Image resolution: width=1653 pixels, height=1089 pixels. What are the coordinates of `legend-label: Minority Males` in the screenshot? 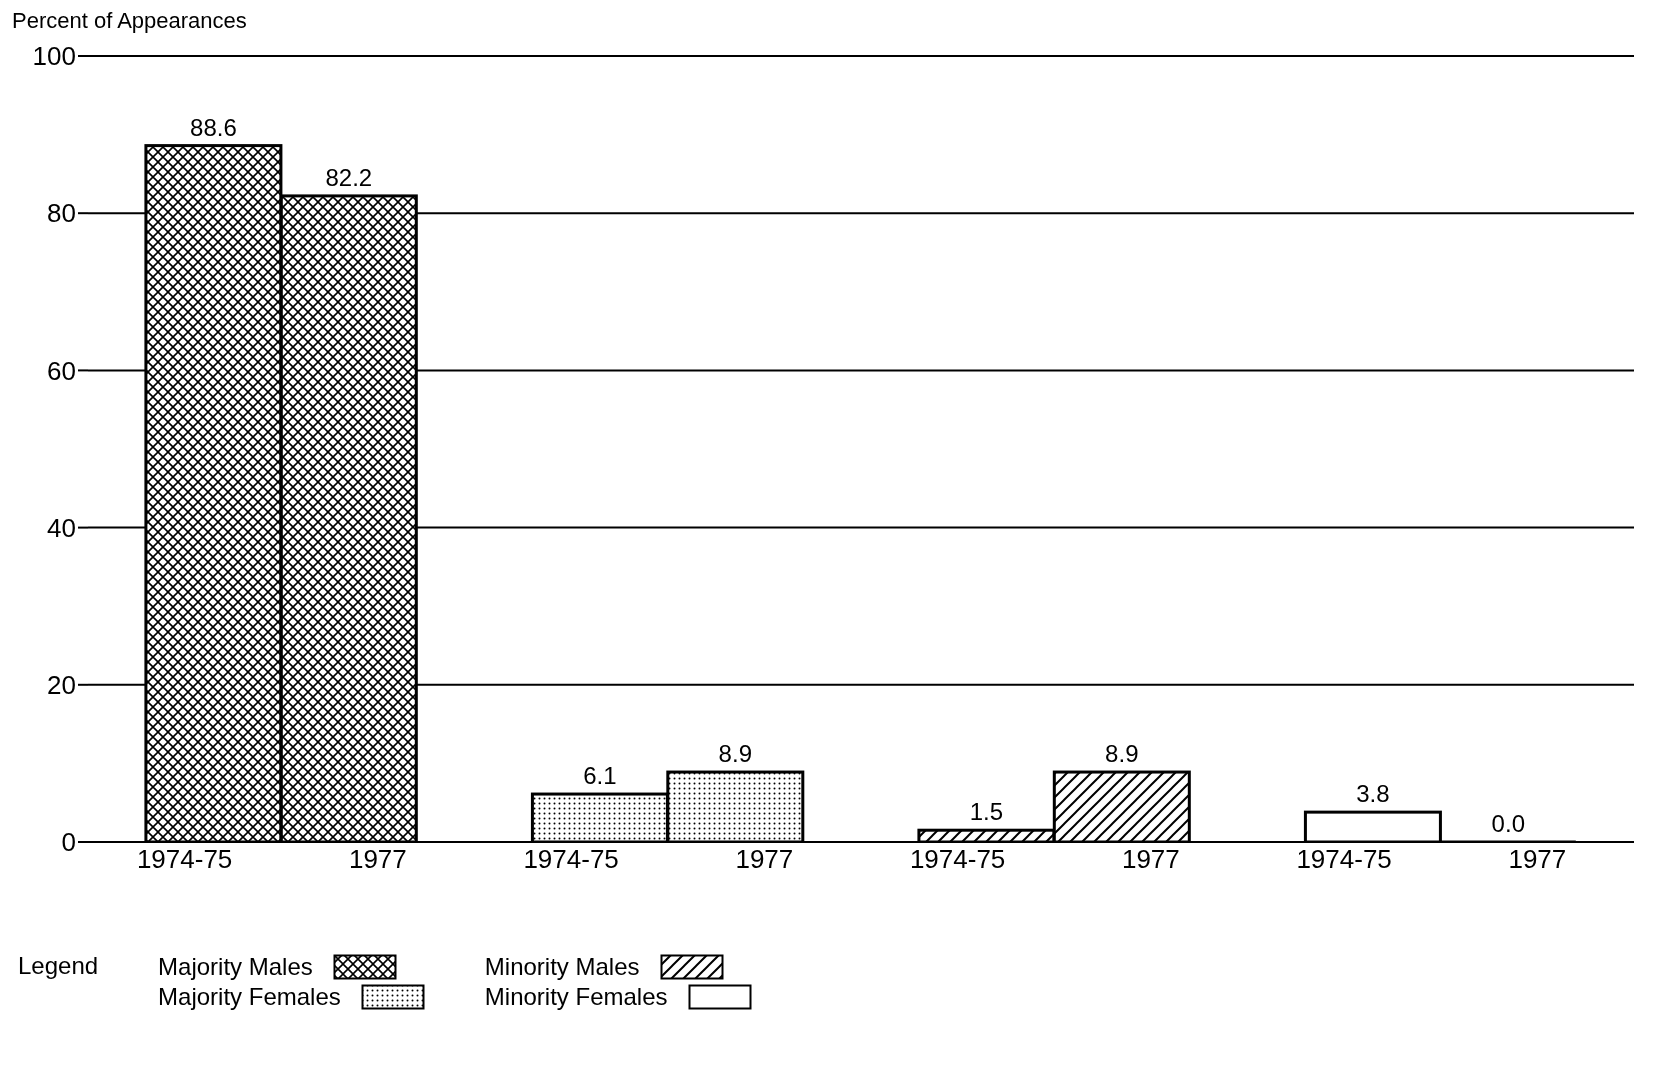 It's located at (562, 967).